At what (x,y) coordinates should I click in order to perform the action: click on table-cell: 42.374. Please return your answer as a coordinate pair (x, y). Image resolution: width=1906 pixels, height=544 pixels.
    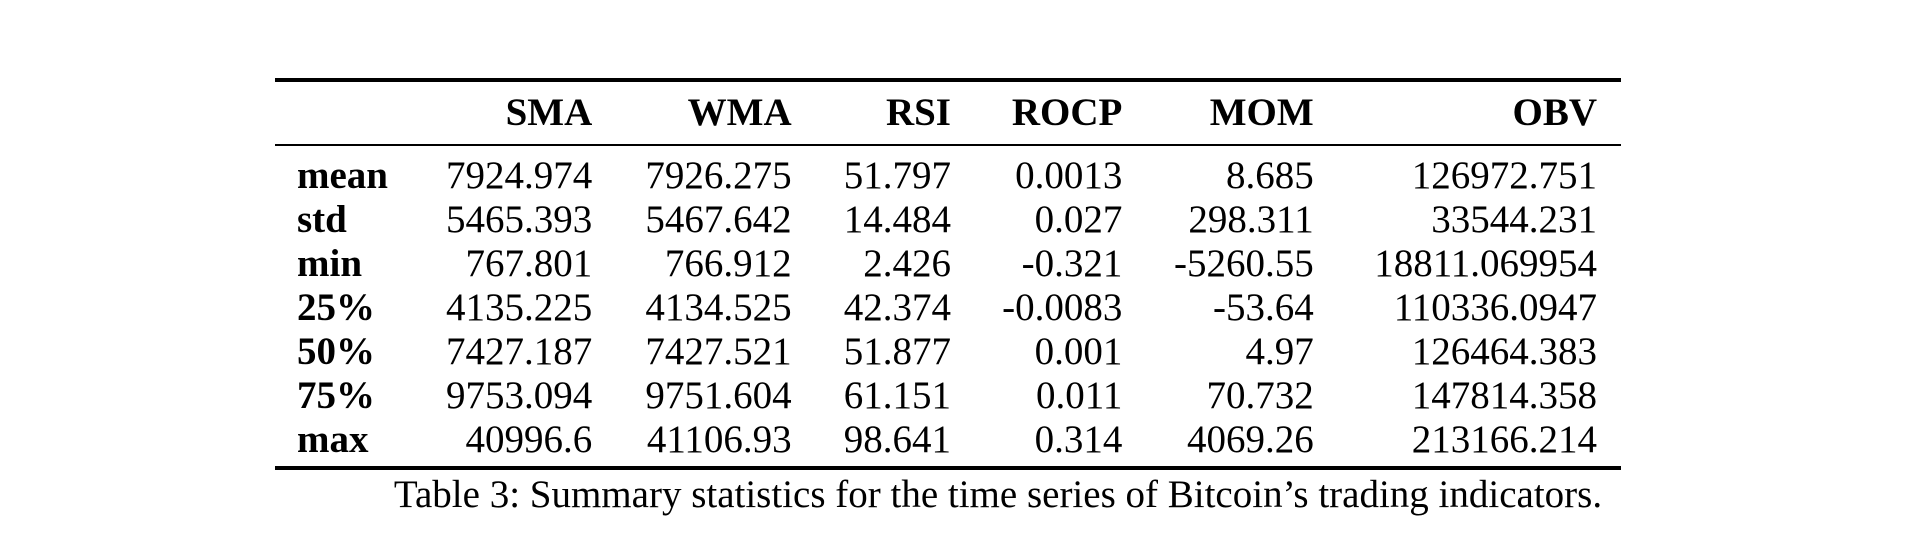
    Looking at the image, I should click on (897, 307).